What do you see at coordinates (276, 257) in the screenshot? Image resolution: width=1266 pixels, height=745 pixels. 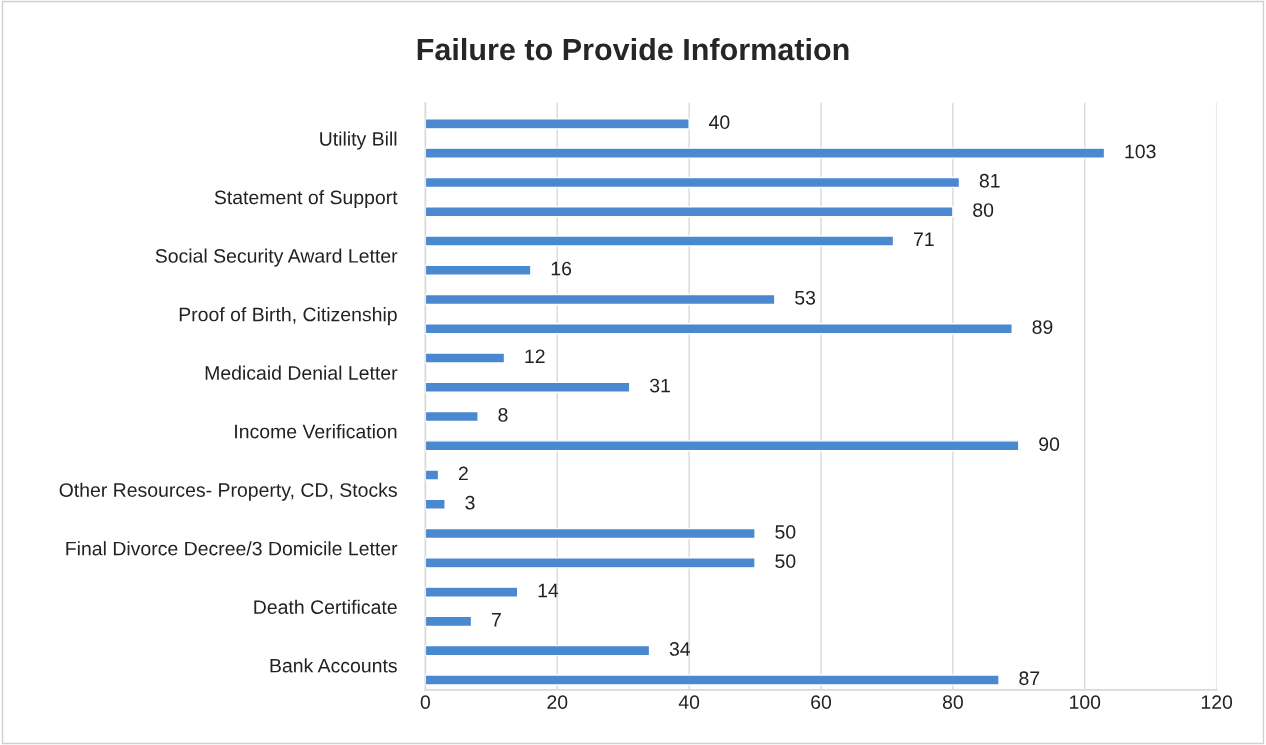 I see `y-tick-label: Social Security Award Letter` at bounding box center [276, 257].